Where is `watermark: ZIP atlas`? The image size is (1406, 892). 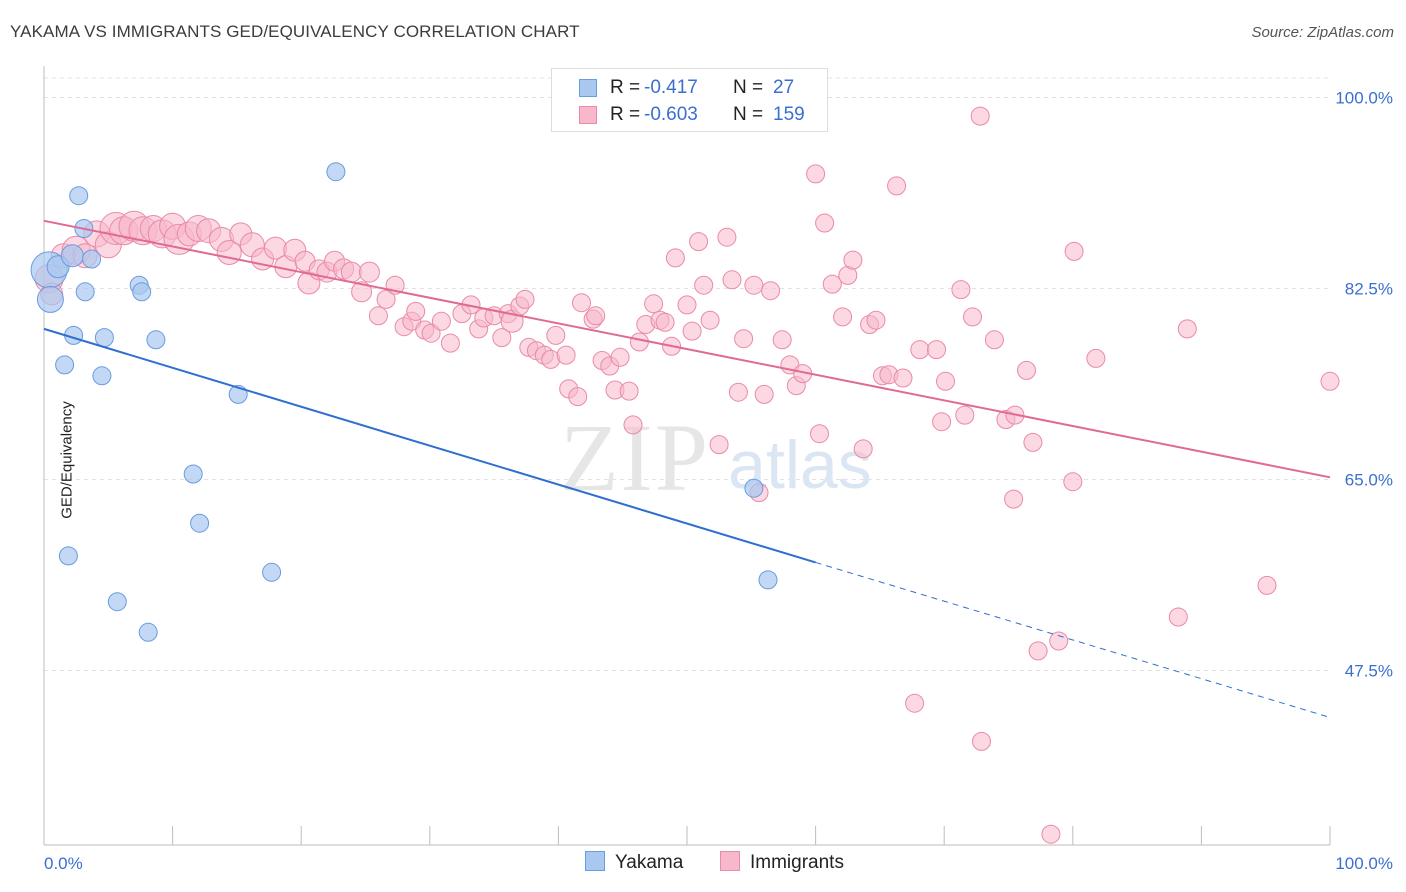
watermark: ZIP atlas is located at coordinates (716, 457).